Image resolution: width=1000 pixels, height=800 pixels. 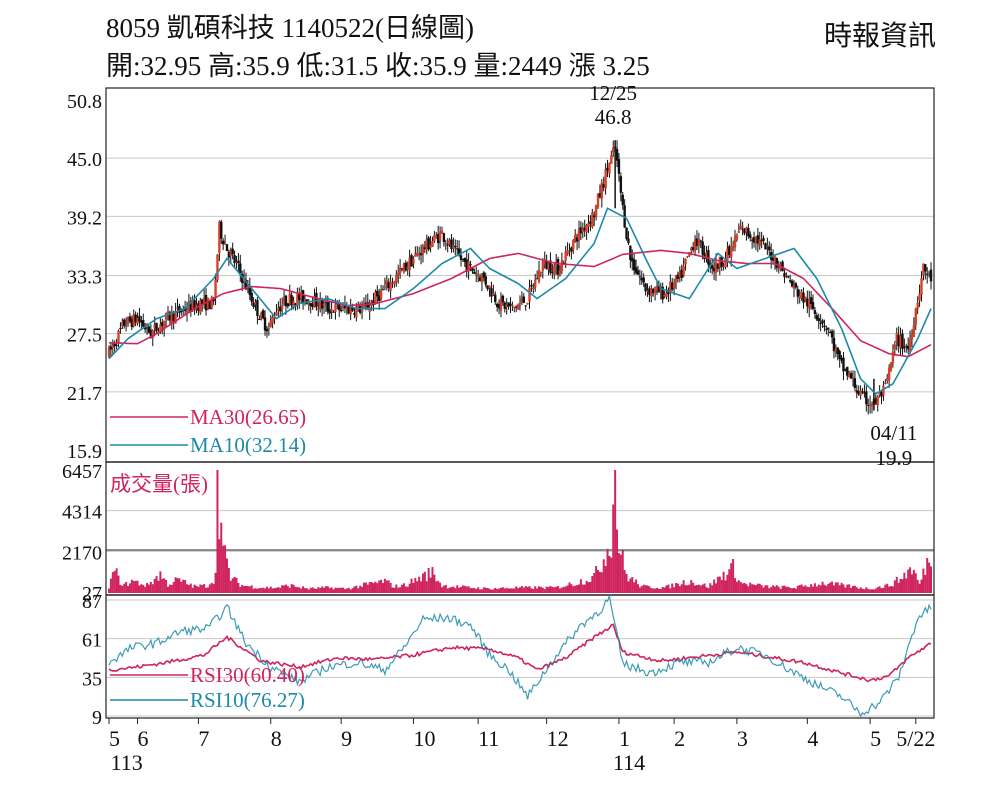 What do you see at coordinates (127, 762) in the screenshot?
I see `x-year-label: 113` at bounding box center [127, 762].